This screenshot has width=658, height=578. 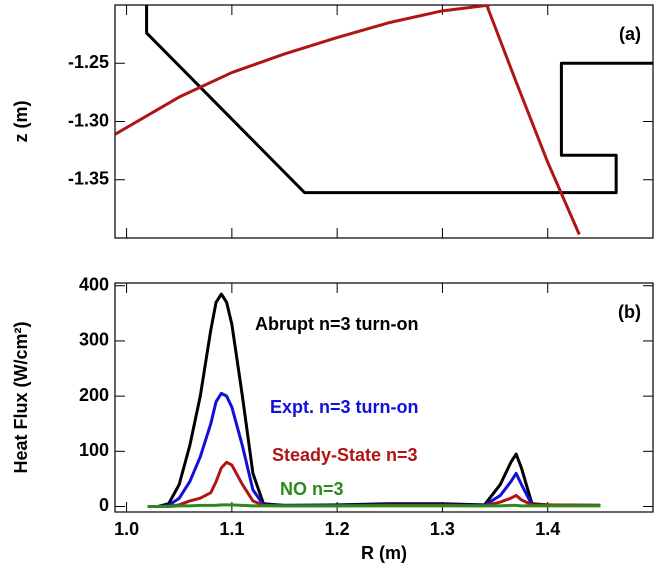 I want to click on x-tick-label: 1.0, so click(x=126, y=529).